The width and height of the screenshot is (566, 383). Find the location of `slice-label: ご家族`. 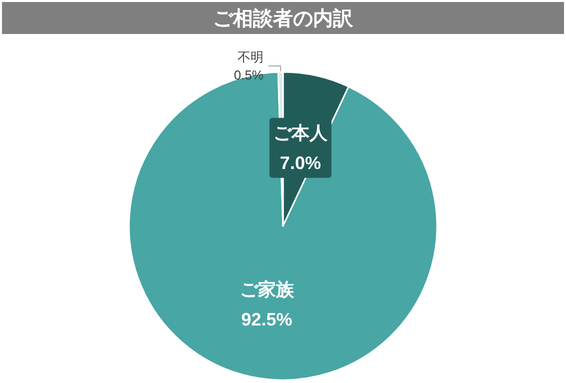

slice-label: ご家族 is located at coordinates (267, 289).